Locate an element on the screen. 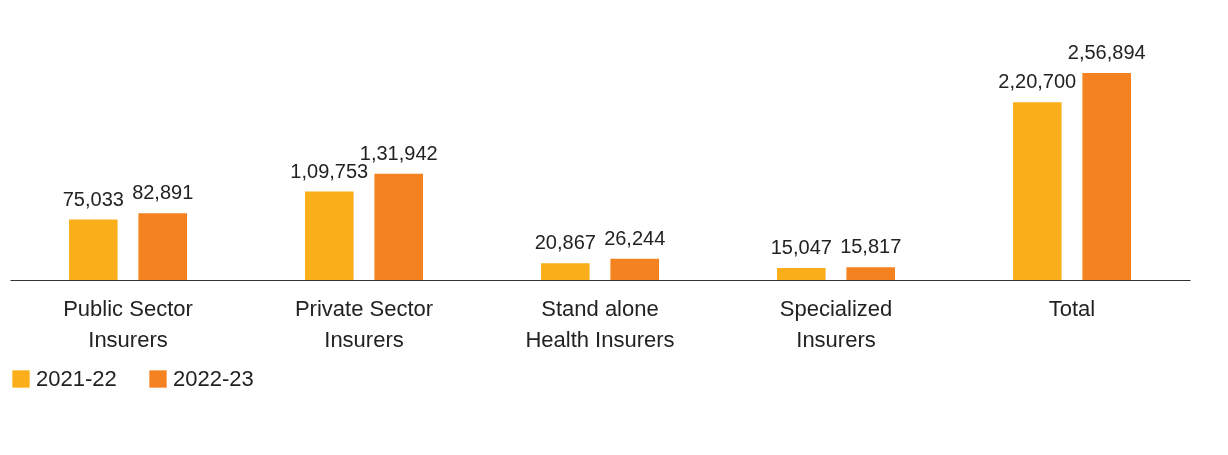 The width and height of the screenshot is (1228, 455). legend-label: 2021-22 is located at coordinates (76, 378).